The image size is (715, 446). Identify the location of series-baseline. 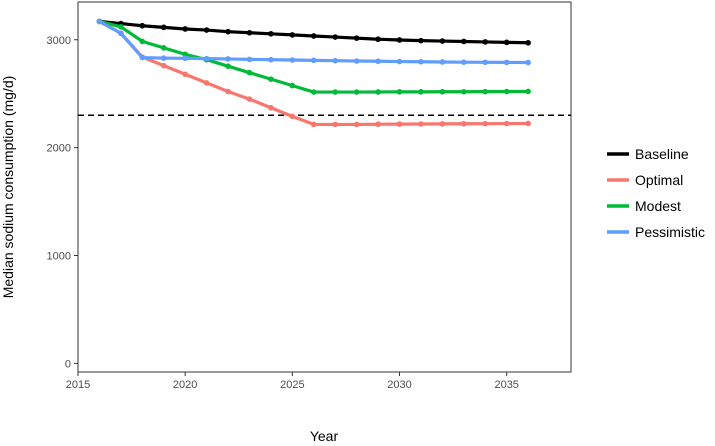
(313, 32).